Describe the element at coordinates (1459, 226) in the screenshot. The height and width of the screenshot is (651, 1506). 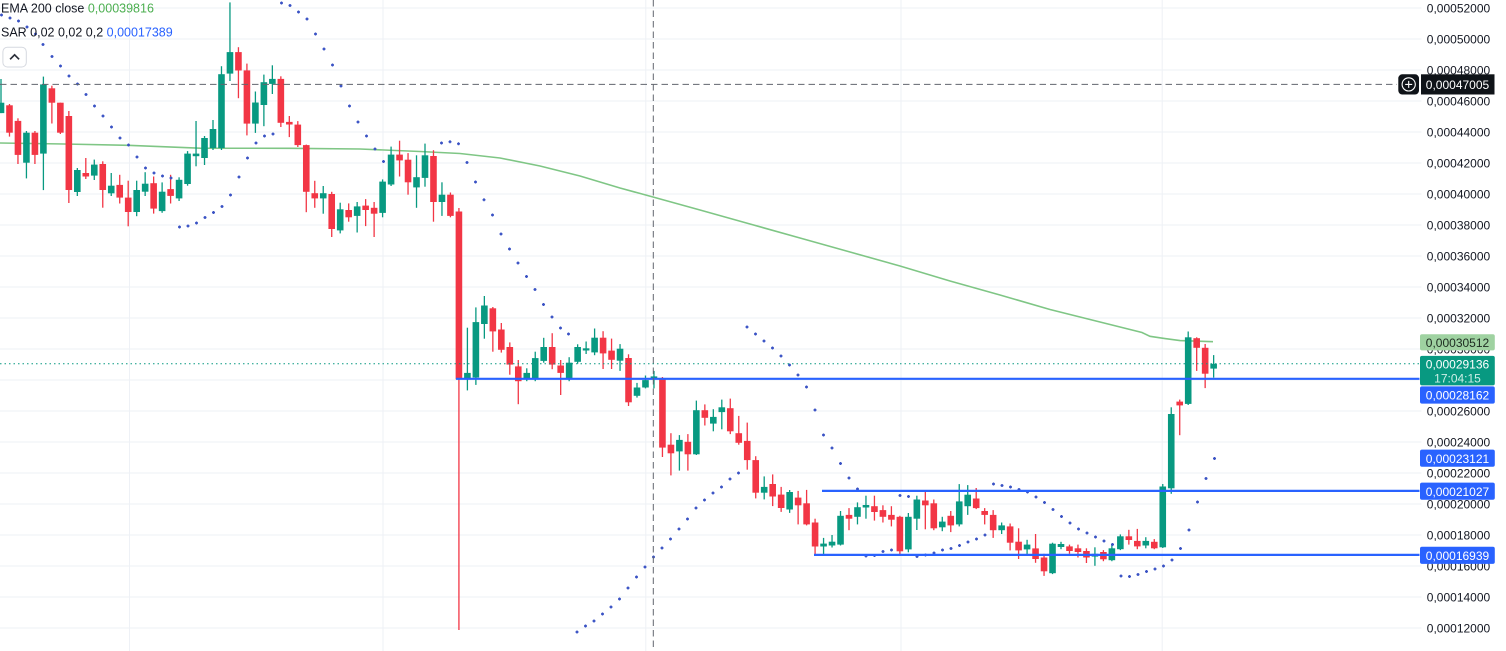
I see `svg-text: 0,00038000` at that location.